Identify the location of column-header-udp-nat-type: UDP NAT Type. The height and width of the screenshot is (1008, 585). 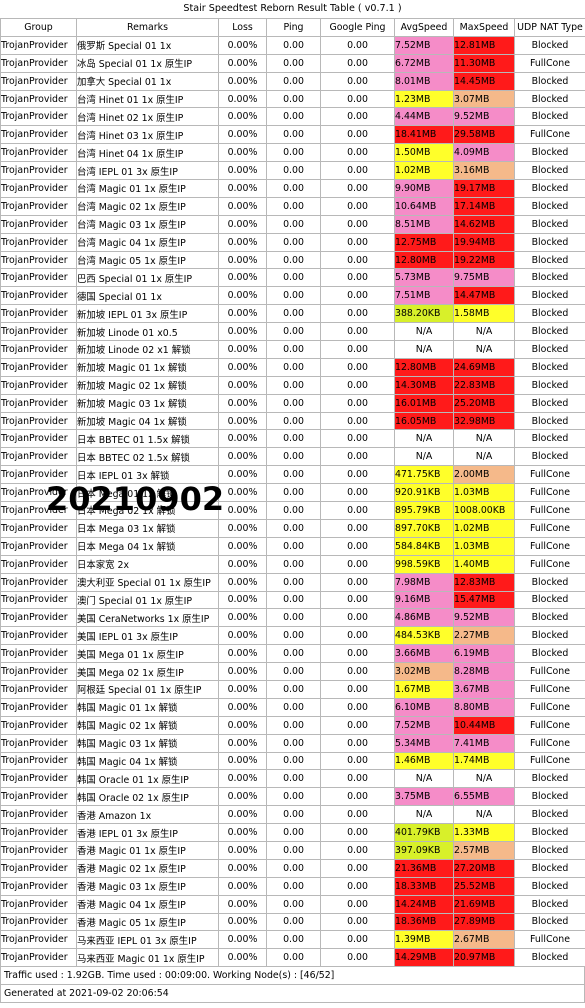
(549, 27).